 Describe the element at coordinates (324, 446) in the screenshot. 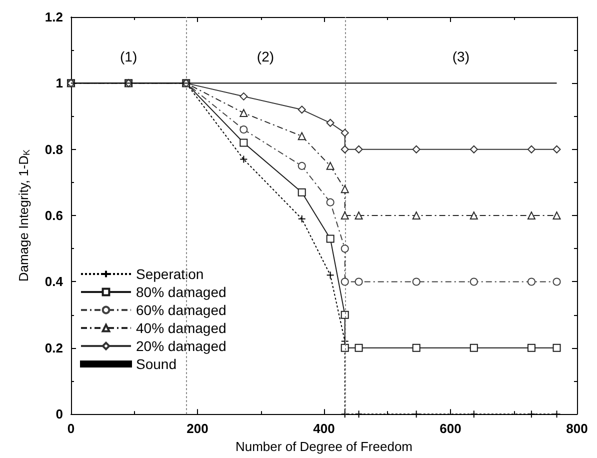

I see `x-axis-title: Number of Degree of Freedom` at that location.